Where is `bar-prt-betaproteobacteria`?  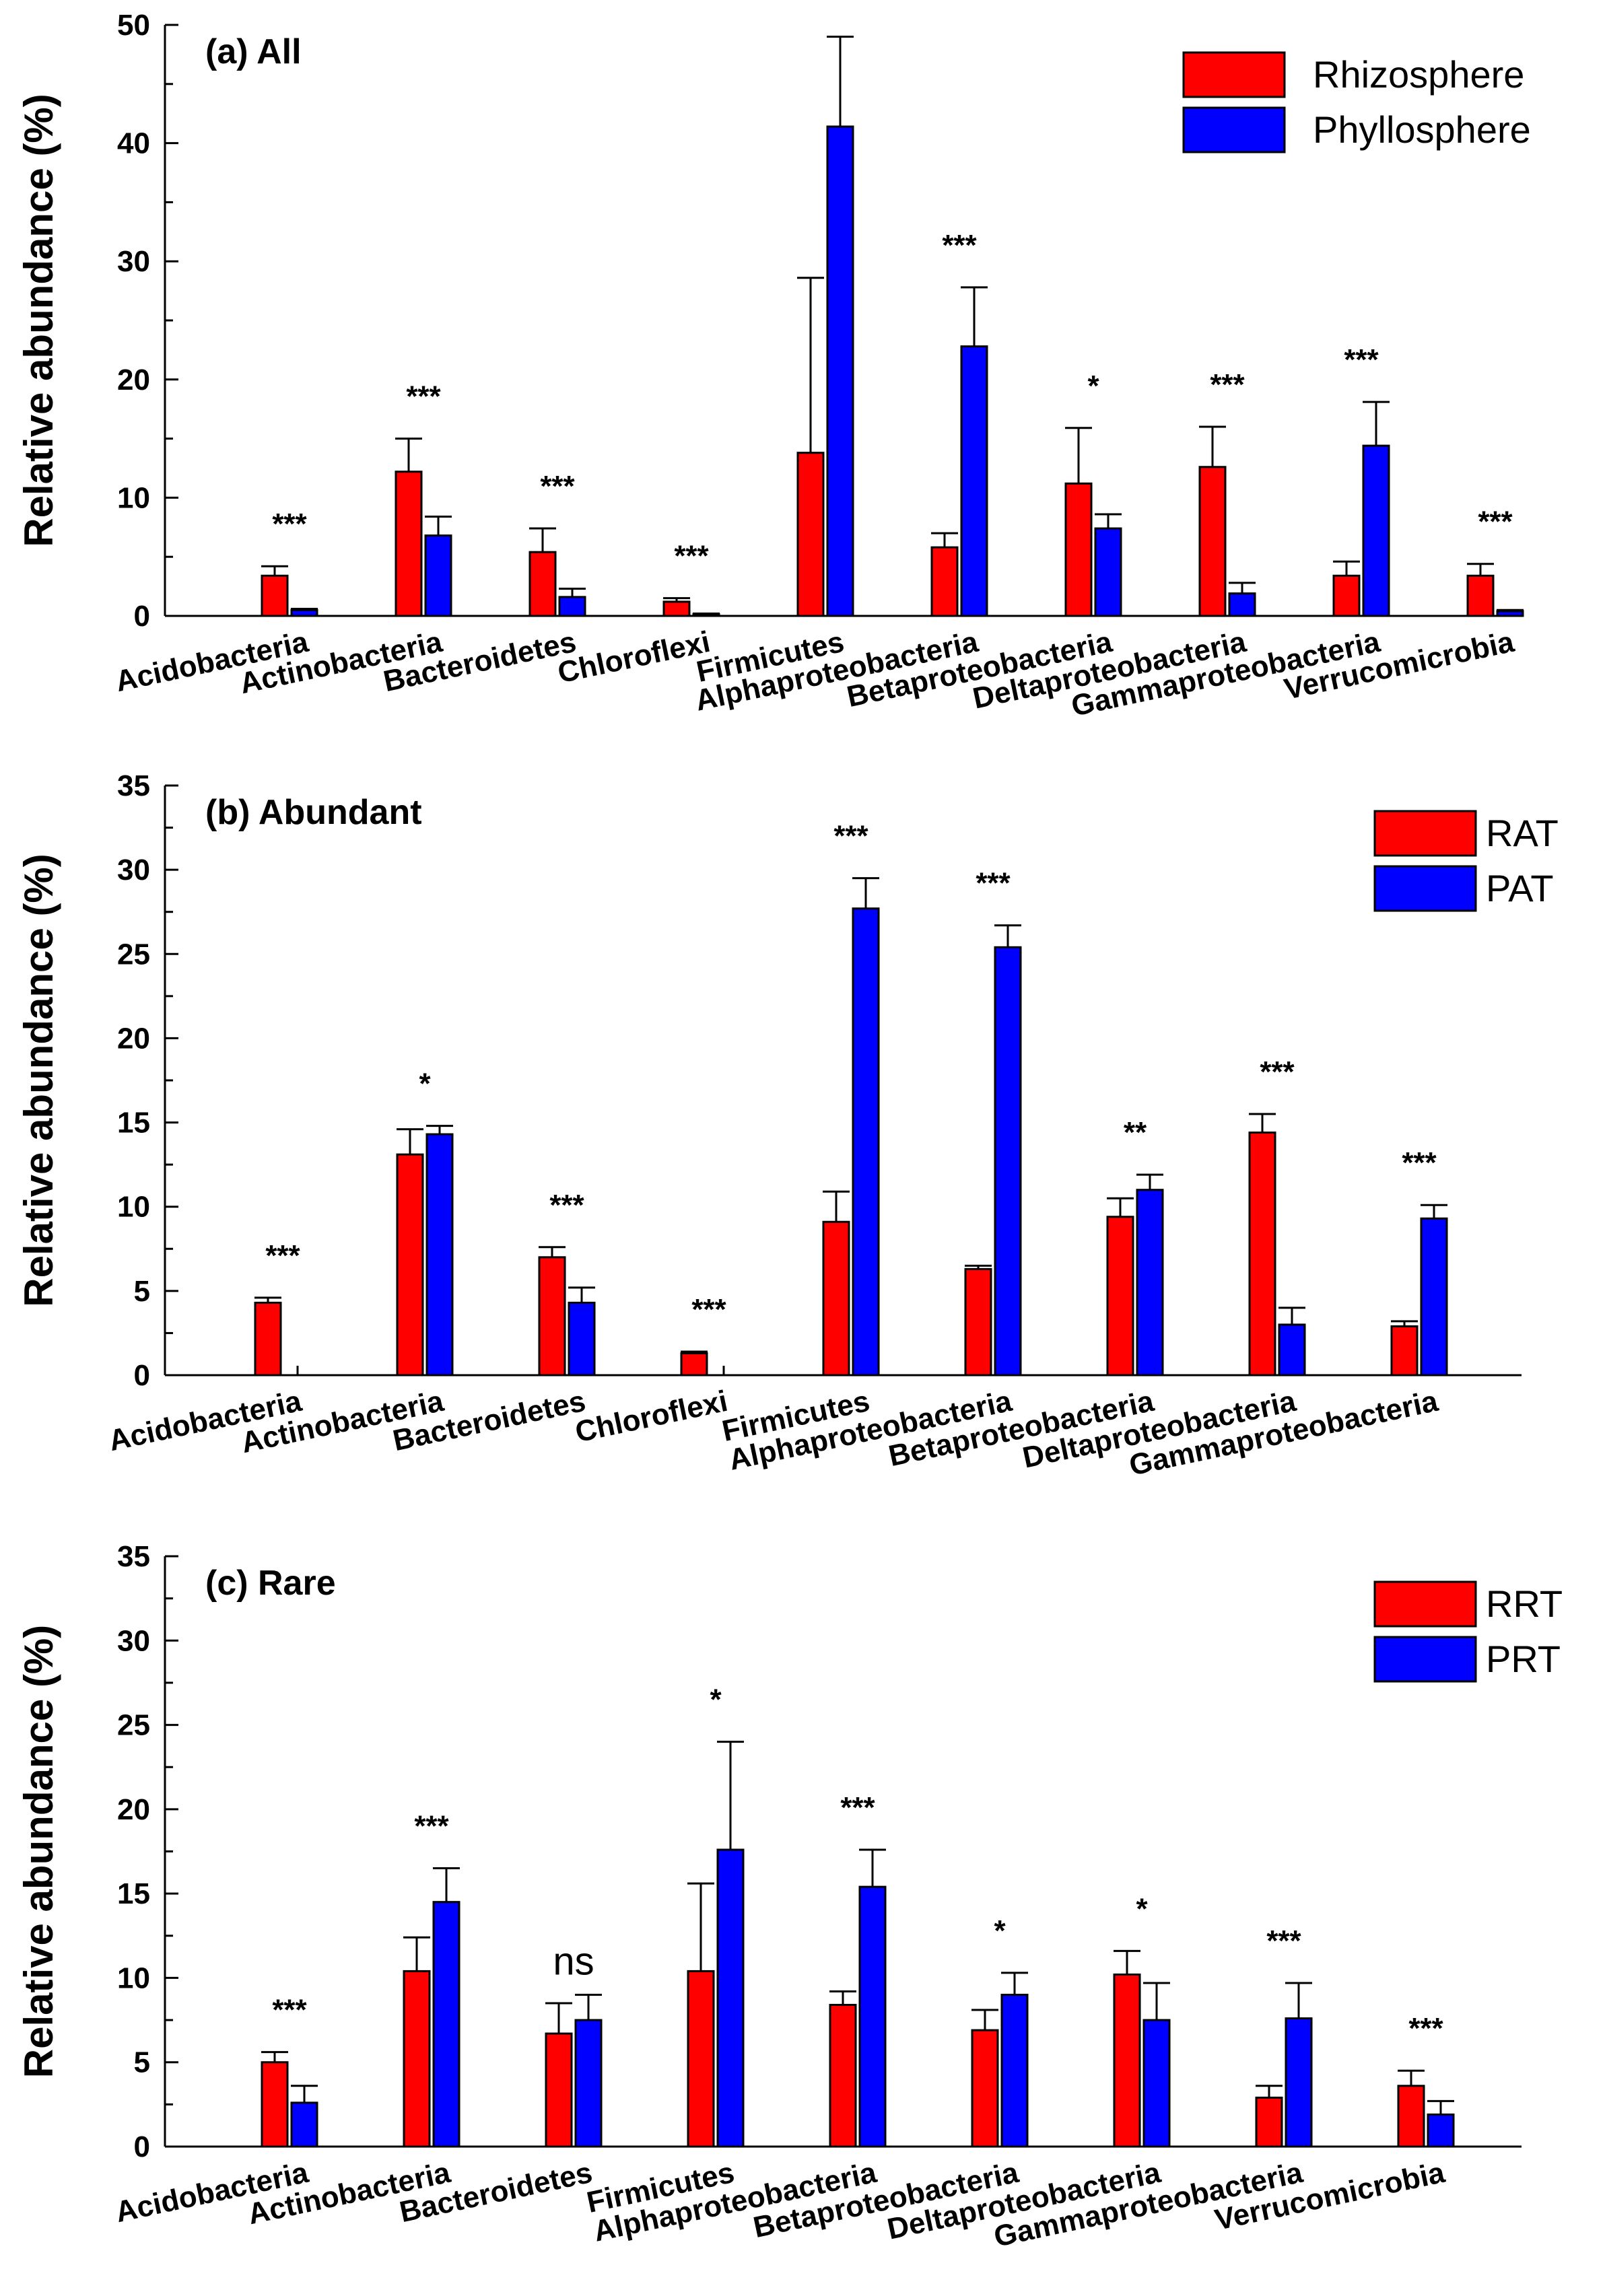 bar-prt-betaproteobacteria is located at coordinates (1014, 2070).